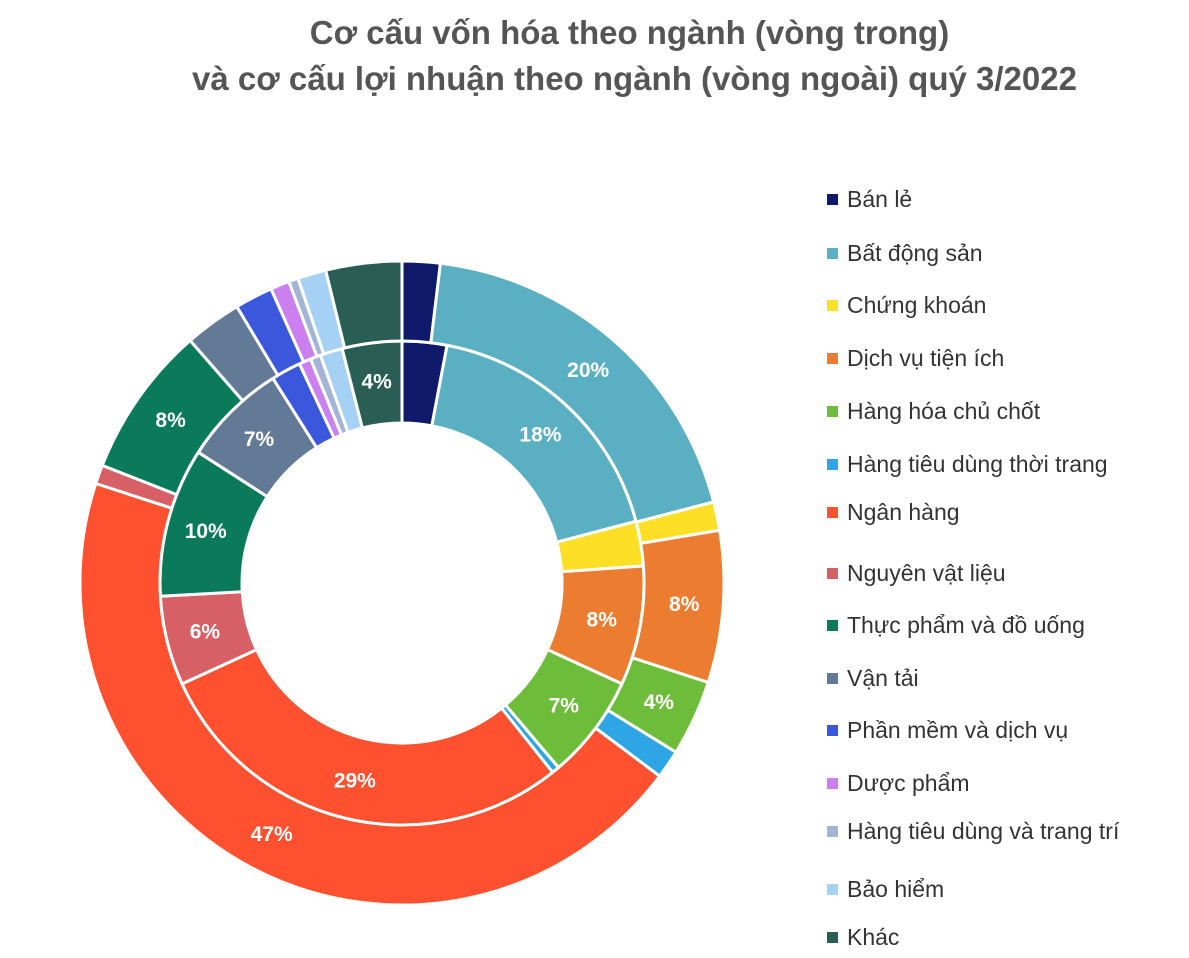 The width and height of the screenshot is (1189, 958). Describe the element at coordinates (272, 834) in the screenshot. I see `outer-label-ngan-hang: 47%` at that location.